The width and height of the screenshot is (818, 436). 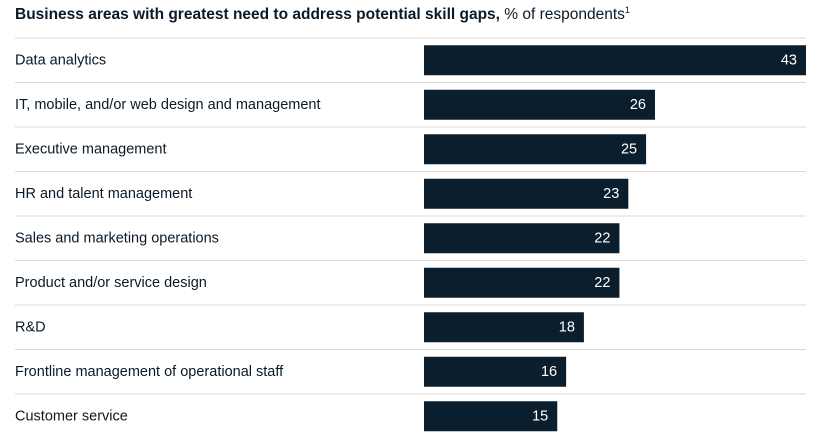 What do you see at coordinates (789, 60) in the screenshot?
I see `bar-value-label: 43` at bounding box center [789, 60].